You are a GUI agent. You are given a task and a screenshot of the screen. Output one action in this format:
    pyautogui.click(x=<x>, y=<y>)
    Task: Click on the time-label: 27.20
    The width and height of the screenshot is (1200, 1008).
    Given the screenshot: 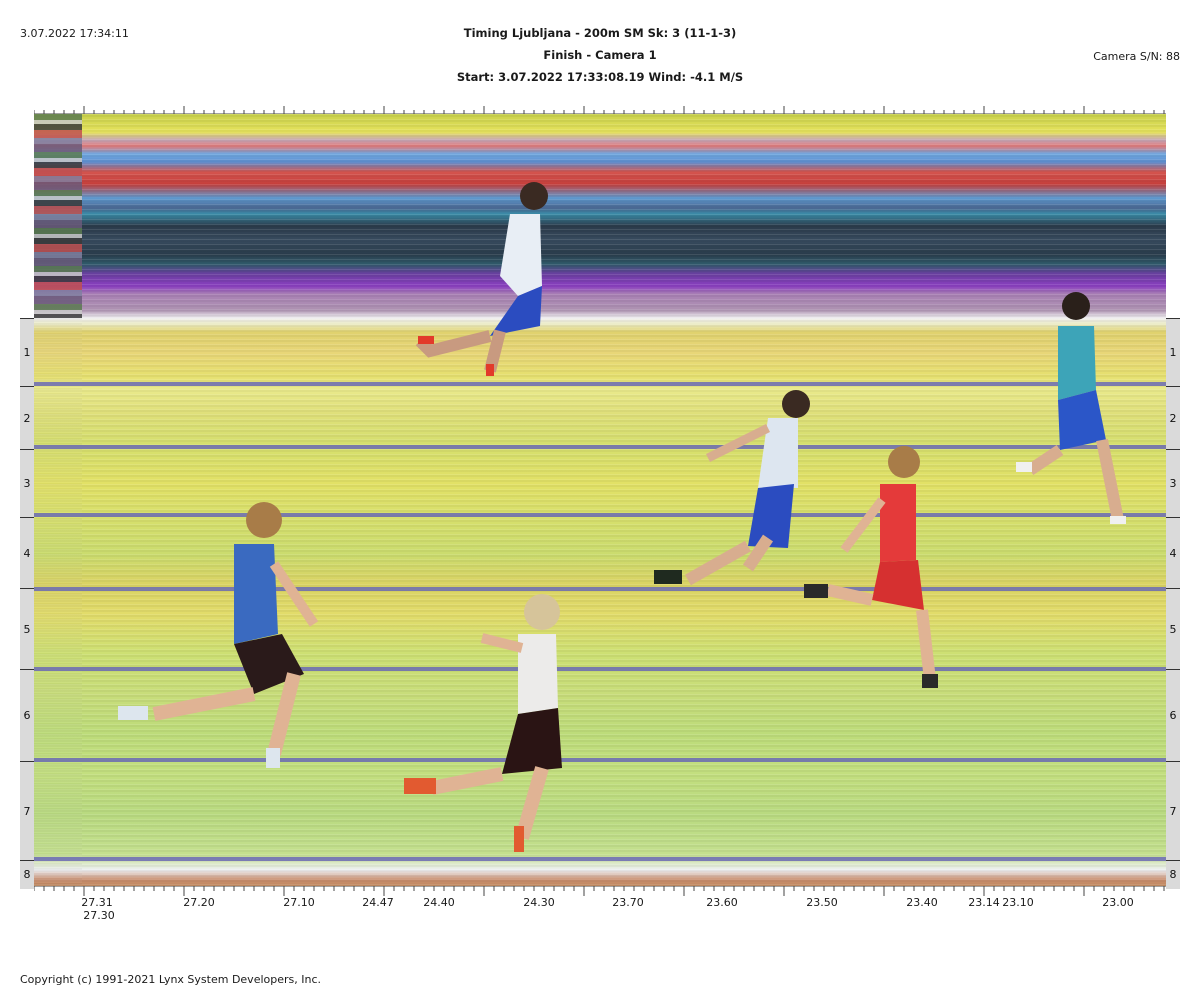 What is the action you would take?
    pyautogui.click(x=199, y=902)
    